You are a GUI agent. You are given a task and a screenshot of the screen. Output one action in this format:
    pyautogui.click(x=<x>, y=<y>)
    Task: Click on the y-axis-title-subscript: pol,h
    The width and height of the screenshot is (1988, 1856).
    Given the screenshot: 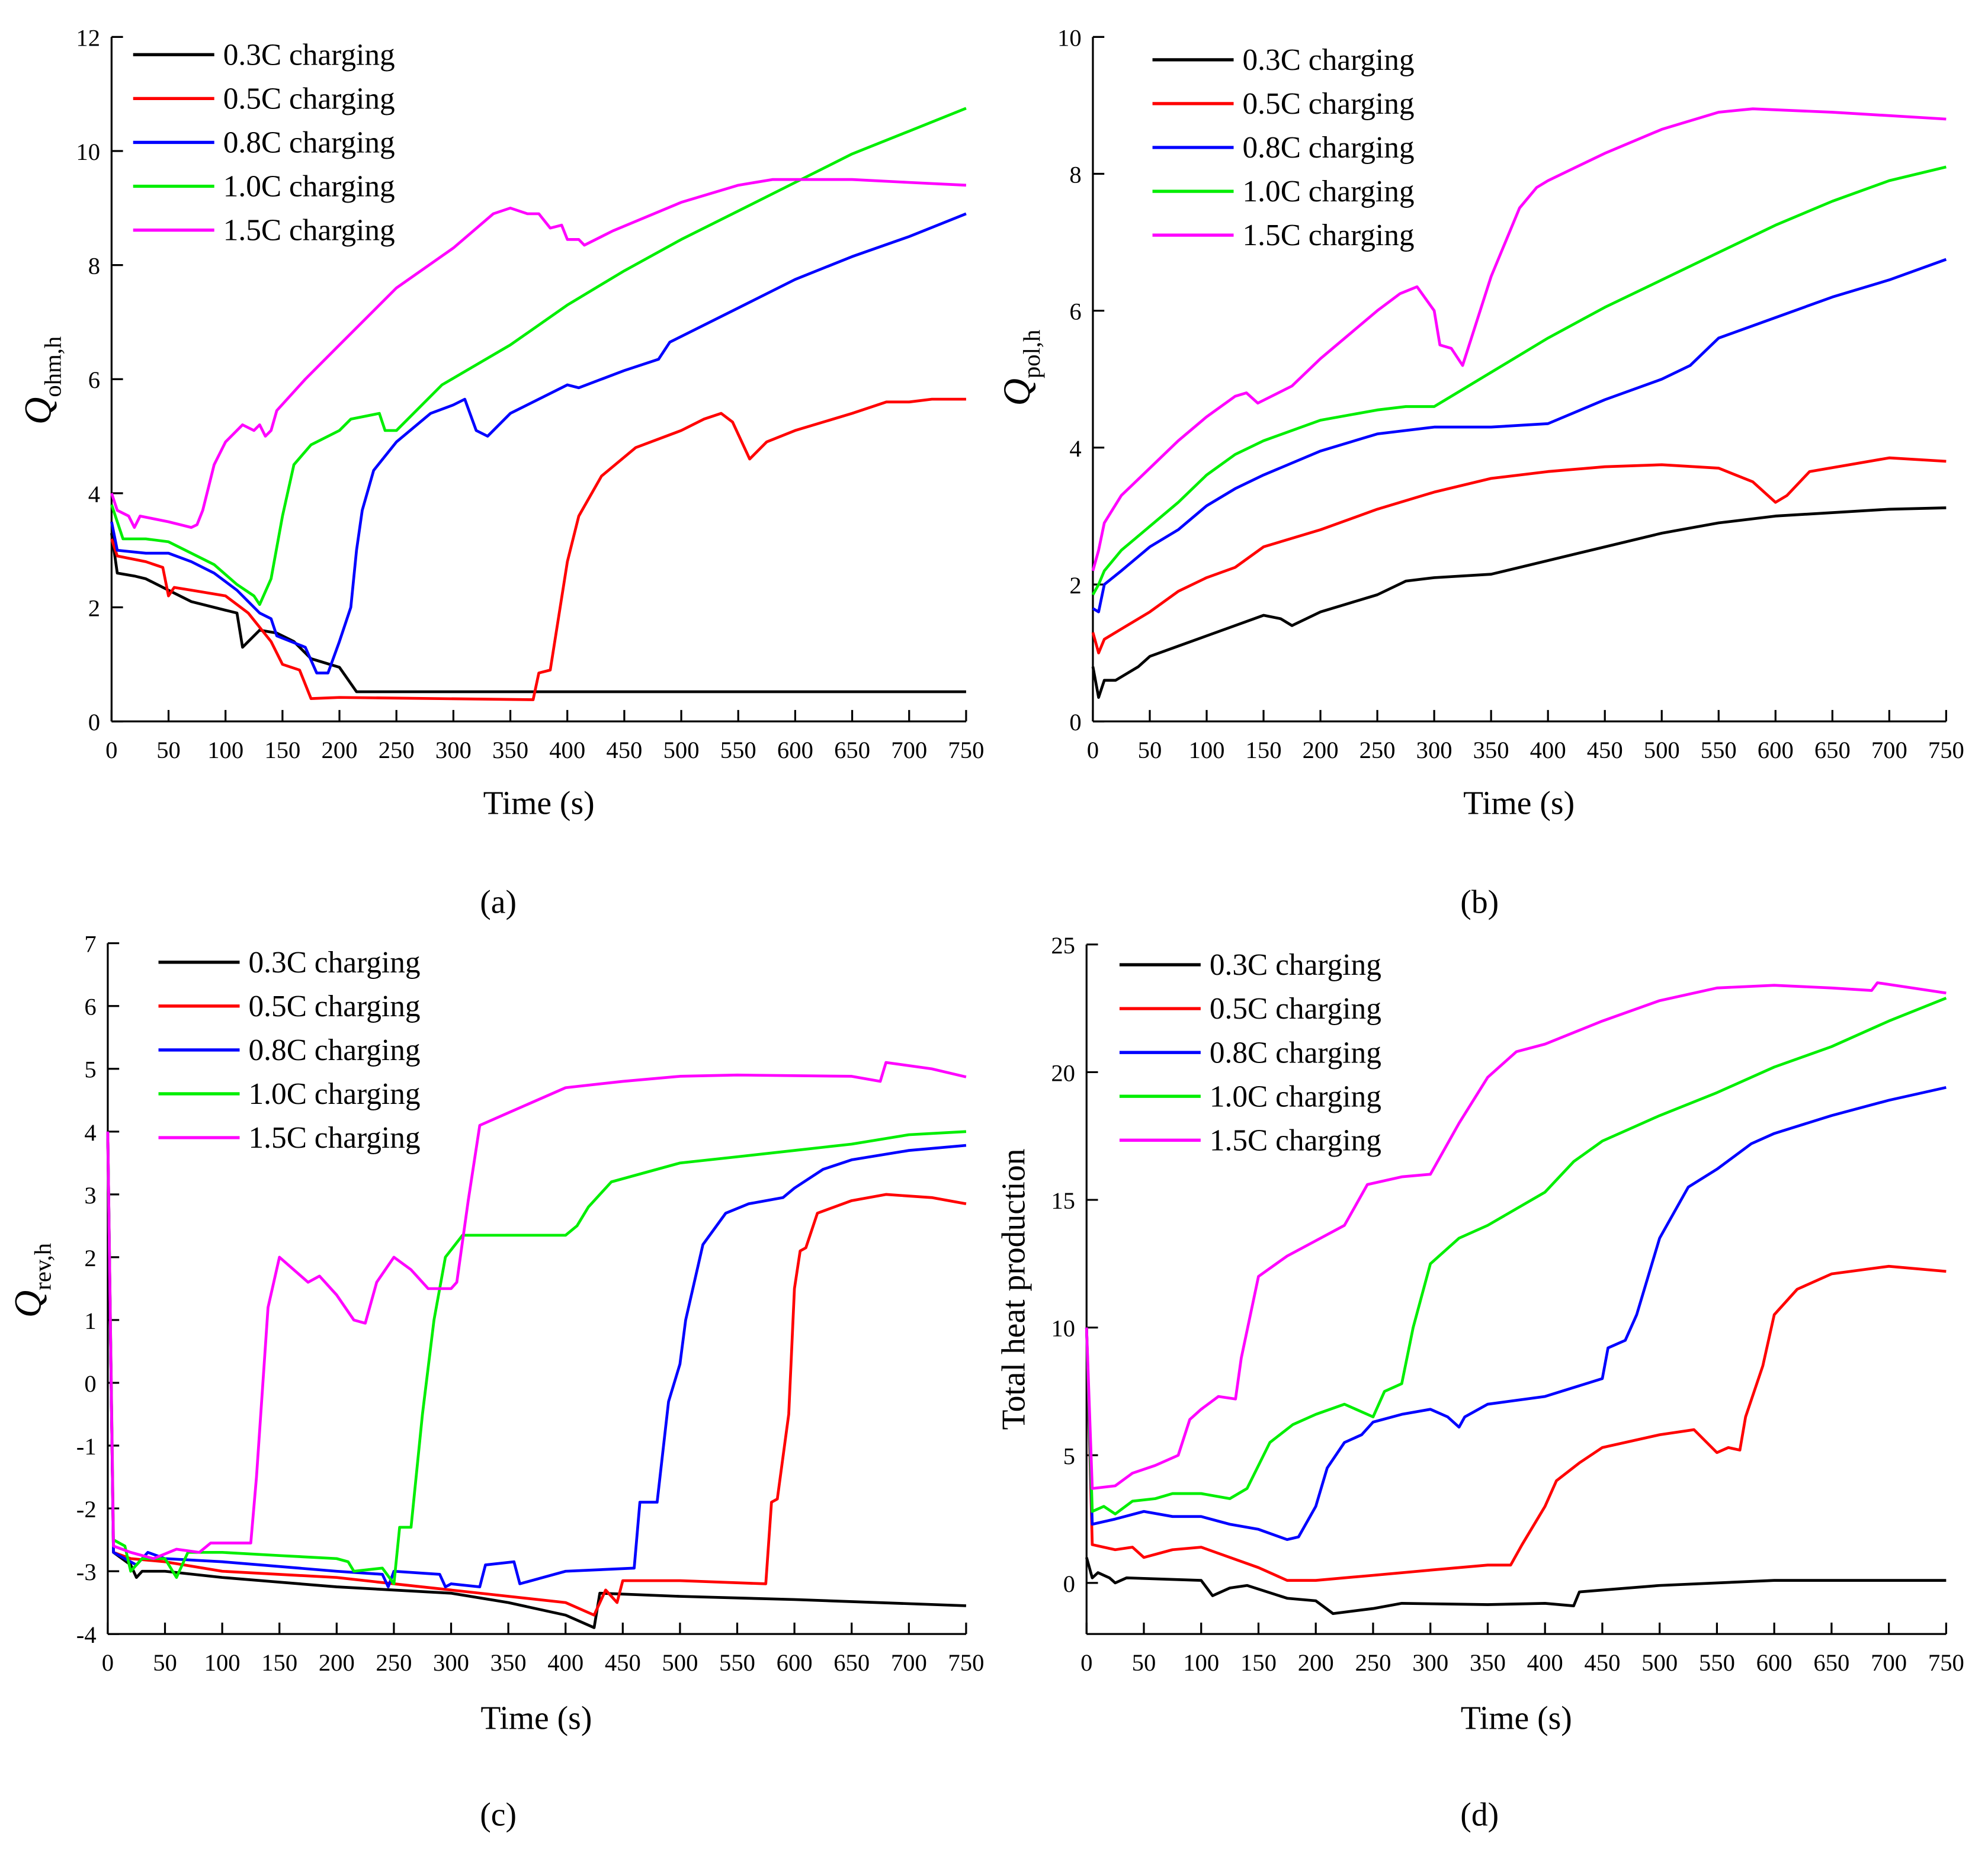 What is the action you would take?
    pyautogui.click(x=1031, y=354)
    